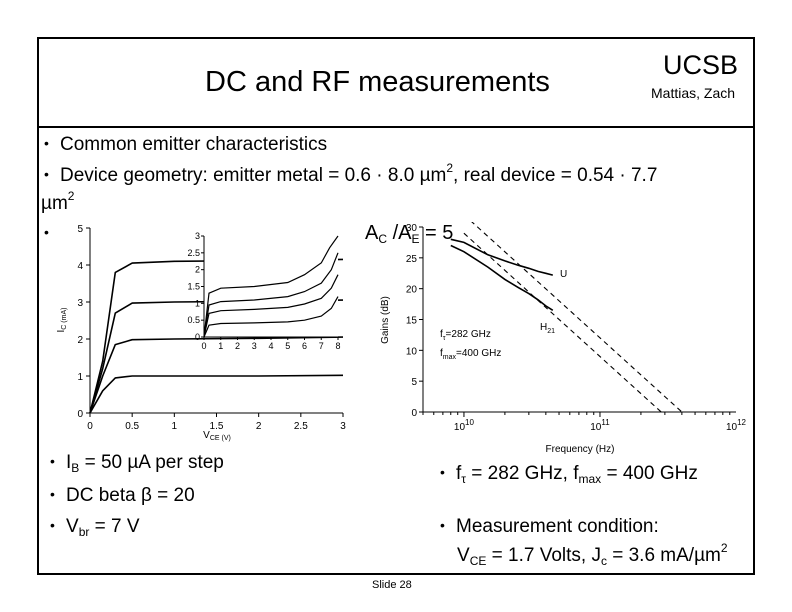 The image size is (792, 612). What do you see at coordinates (122, 495) in the screenshot?
I see `note-dc-beta: • DC beta β = 20` at bounding box center [122, 495].